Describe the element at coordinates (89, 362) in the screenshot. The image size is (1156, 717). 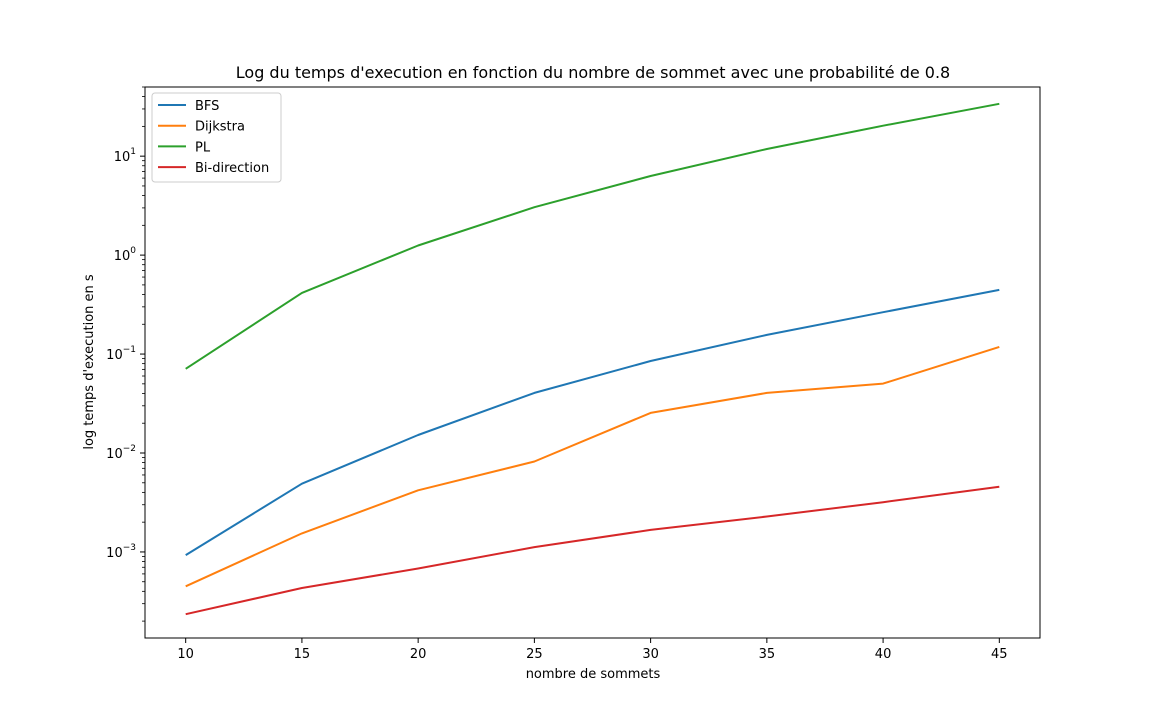
I see `y-axis-label: log temps d'execution en s` at that location.